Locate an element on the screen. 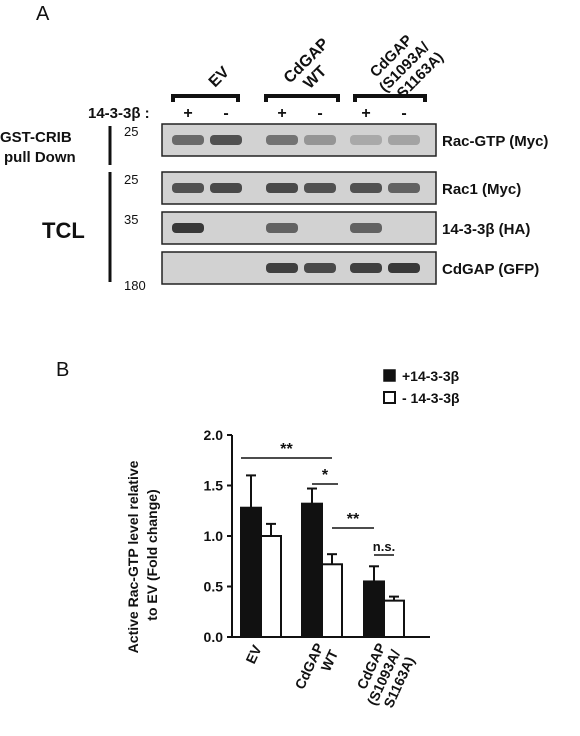 This screenshot has height=736, width=580. lane-signs: + - + - + - is located at coordinates (294, 113).